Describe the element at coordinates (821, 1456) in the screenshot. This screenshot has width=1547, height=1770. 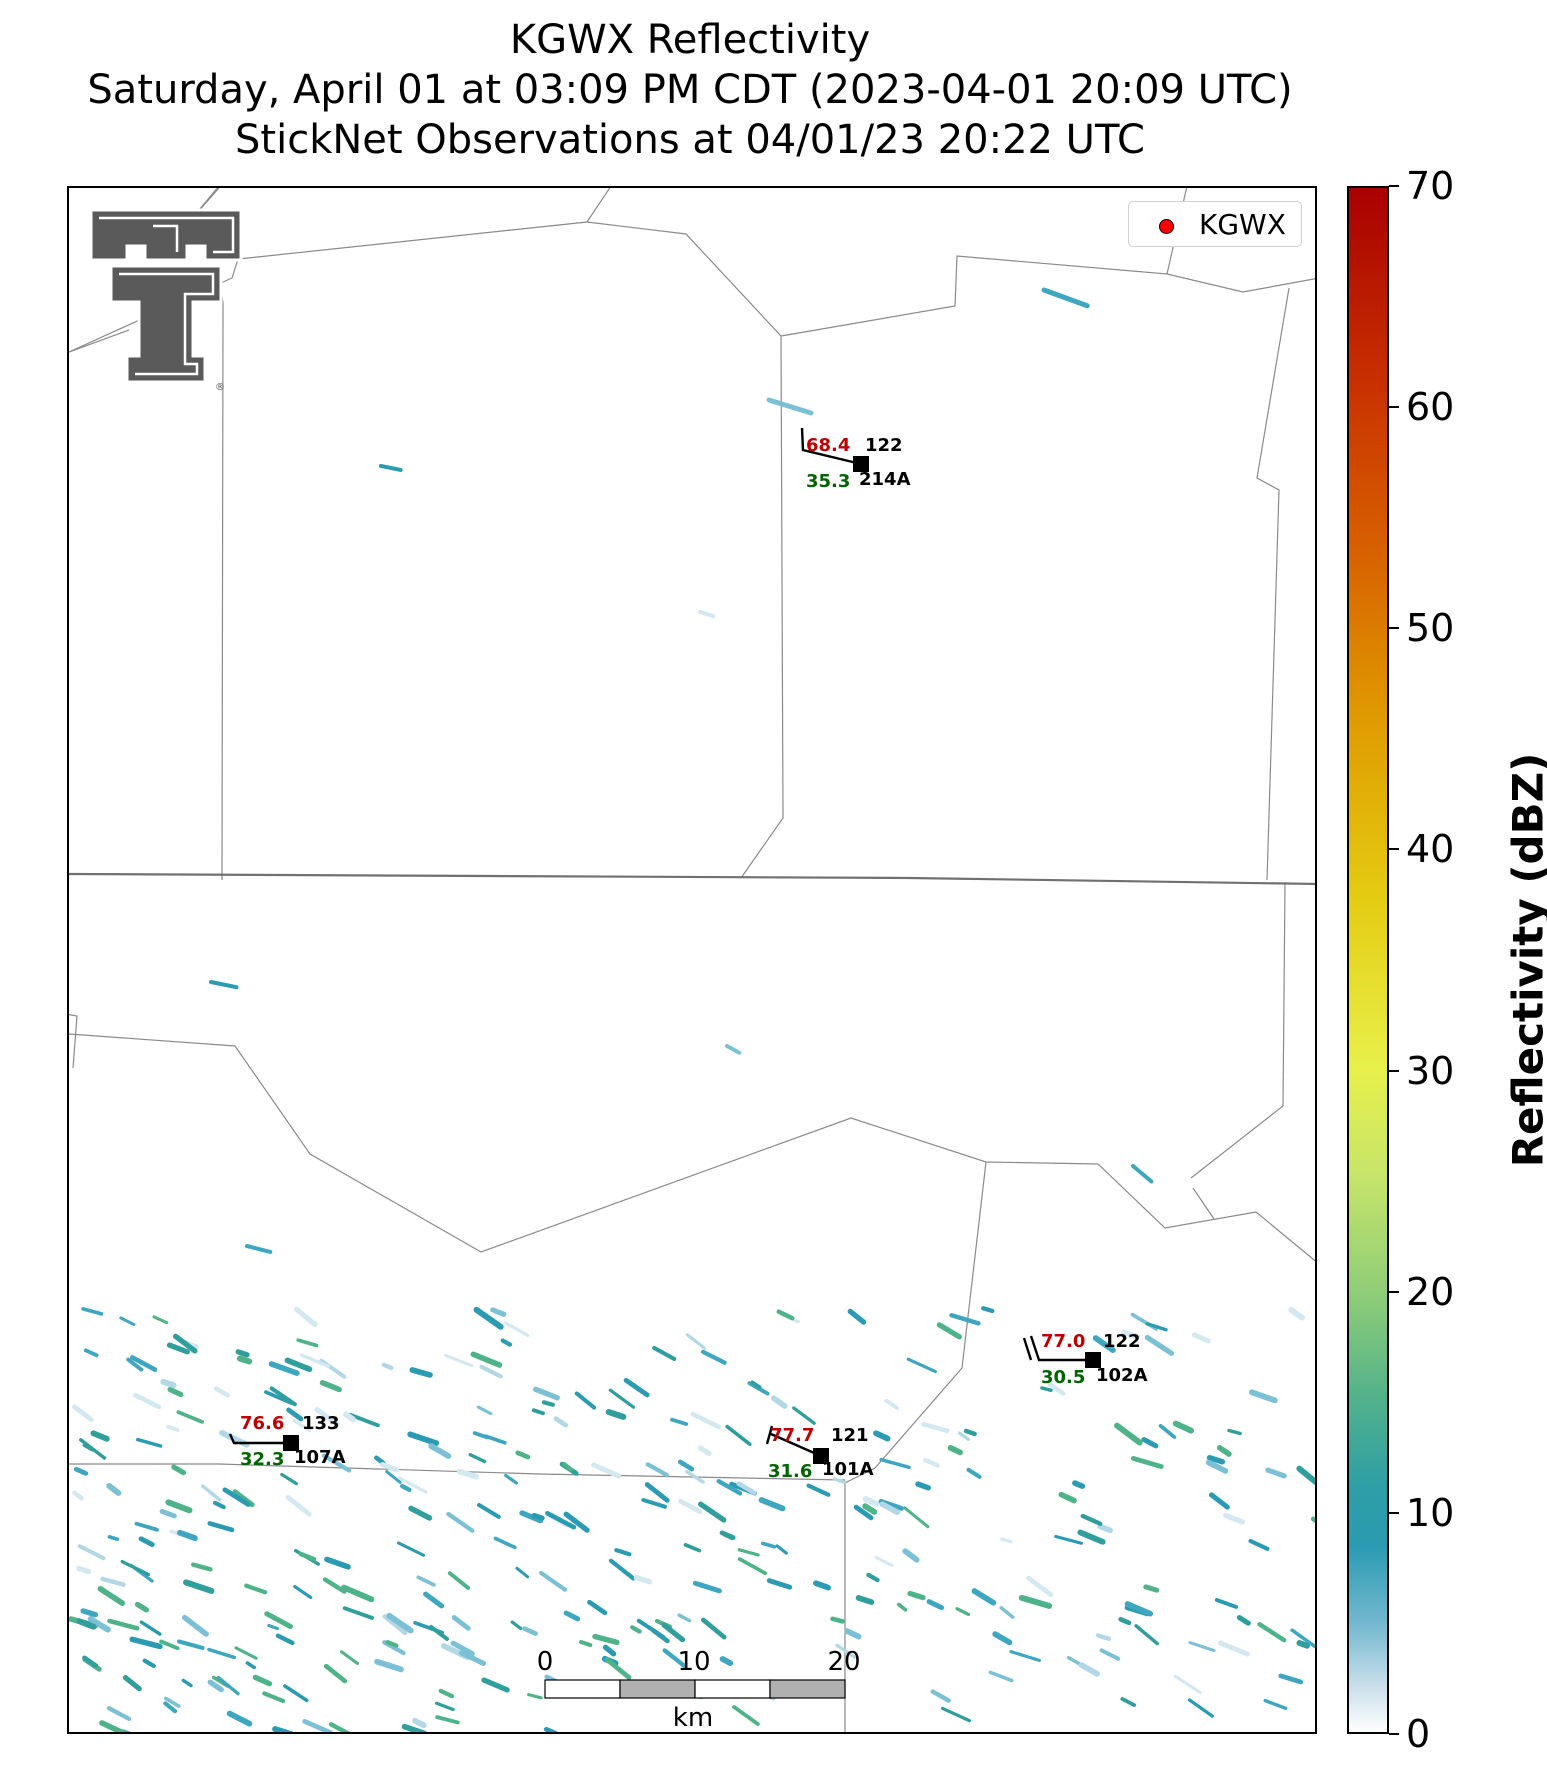
I see `station-marker-101A` at that location.